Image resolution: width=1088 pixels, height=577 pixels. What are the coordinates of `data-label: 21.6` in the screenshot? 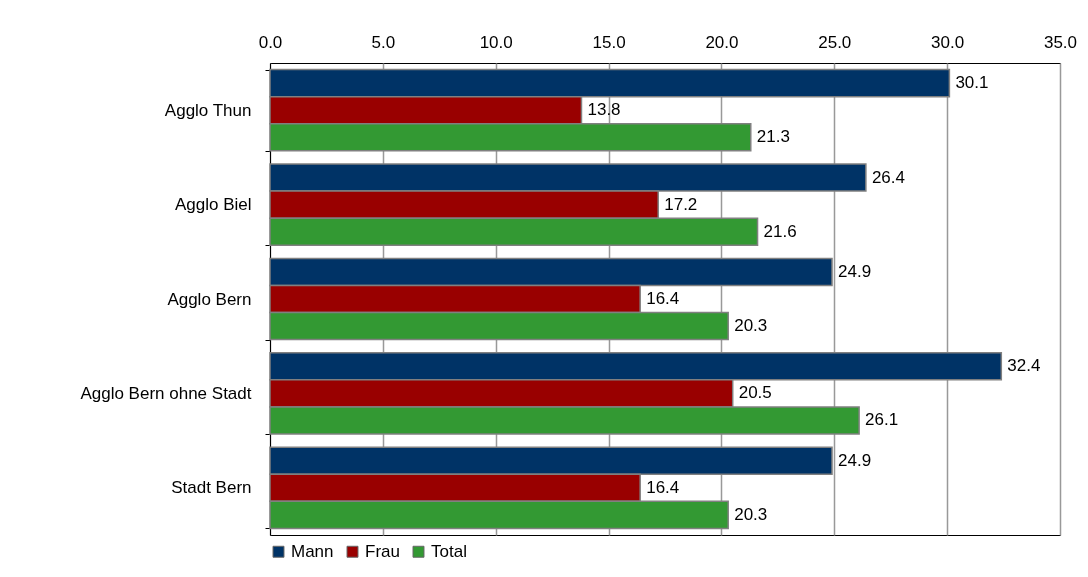 It's located at (780, 231).